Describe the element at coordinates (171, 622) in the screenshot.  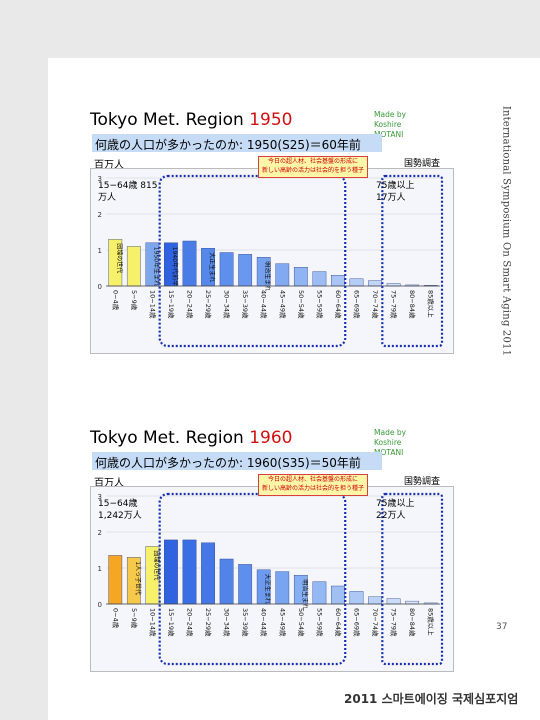
I see `x-tick-label: 15−19歳` at that location.